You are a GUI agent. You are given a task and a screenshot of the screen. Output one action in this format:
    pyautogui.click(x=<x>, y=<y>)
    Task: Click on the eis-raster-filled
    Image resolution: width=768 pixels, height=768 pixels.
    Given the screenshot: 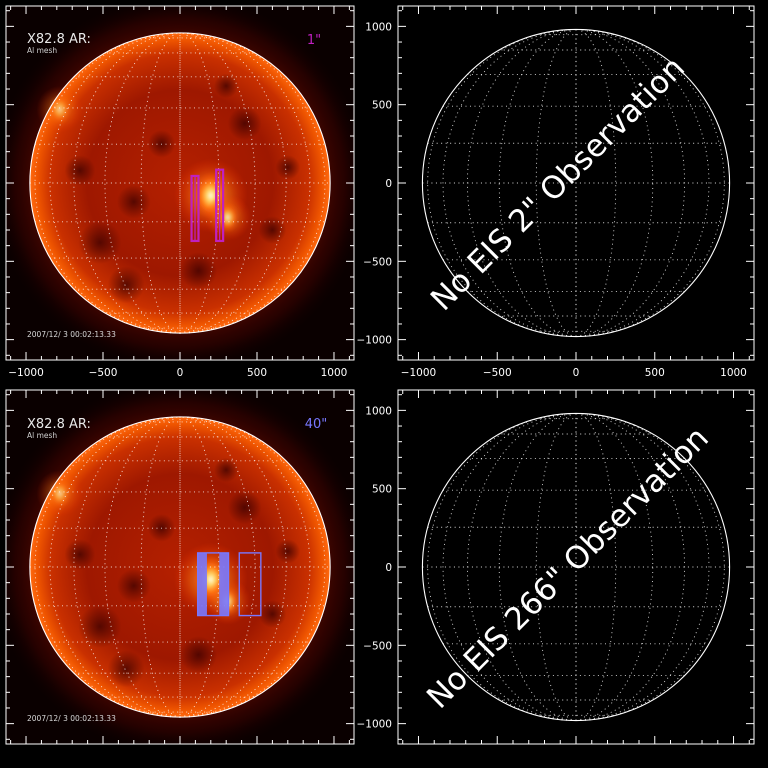 What is the action you would take?
    pyautogui.click(x=213, y=584)
    